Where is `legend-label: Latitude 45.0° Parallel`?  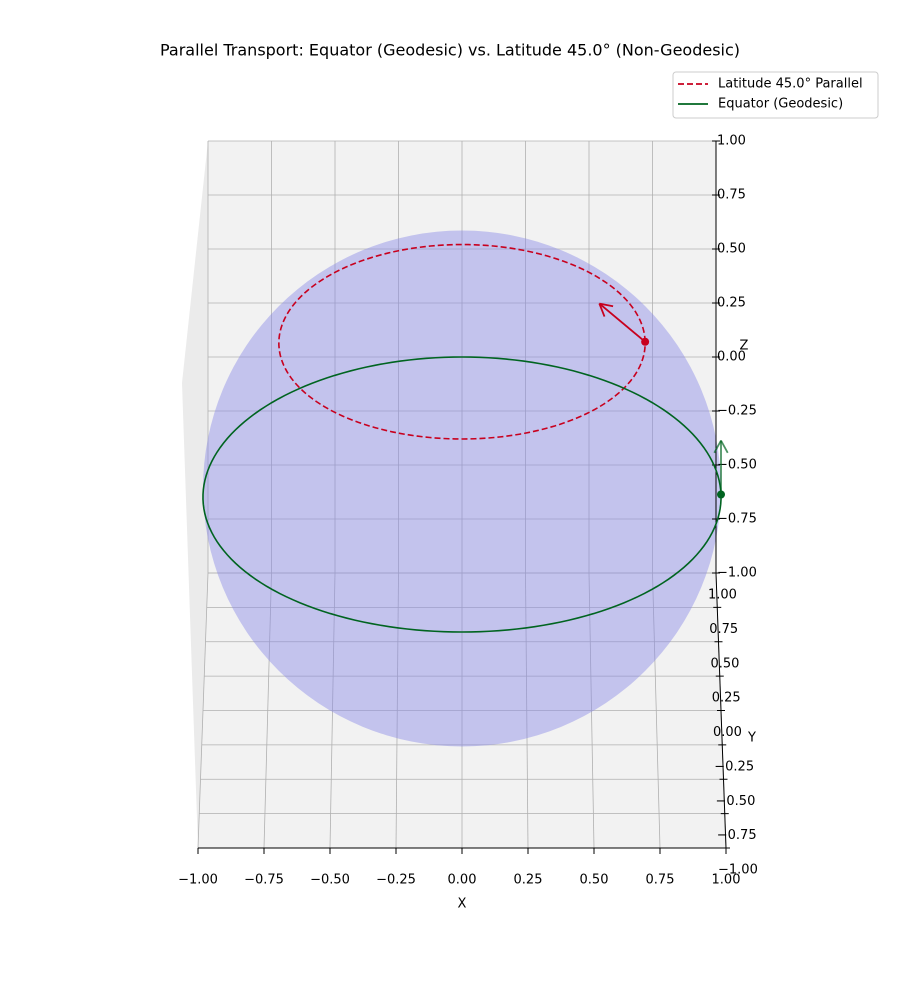
legend-label: Latitude 45.0° Parallel is located at coordinates (790, 84).